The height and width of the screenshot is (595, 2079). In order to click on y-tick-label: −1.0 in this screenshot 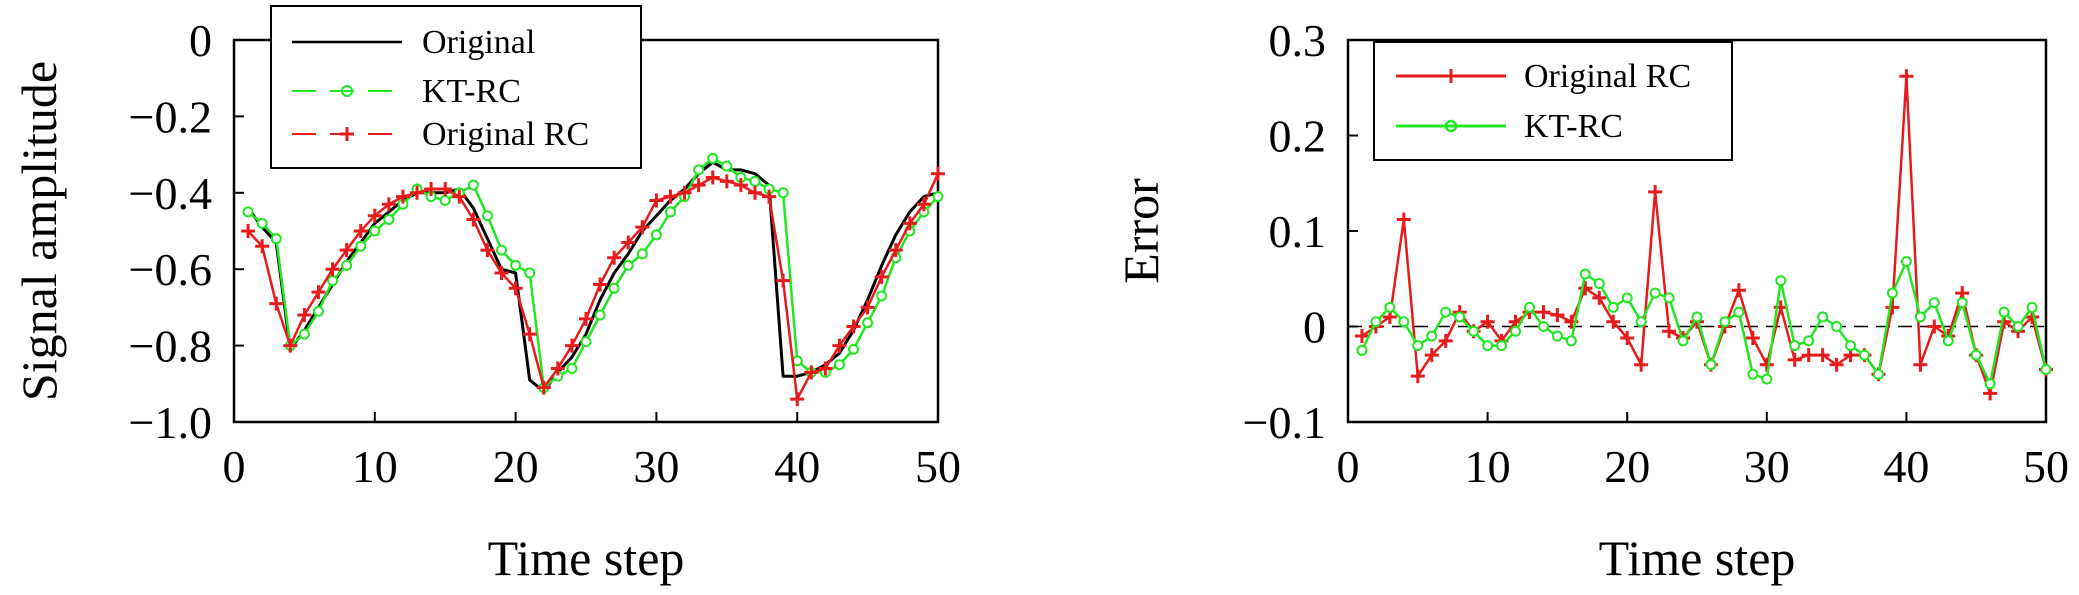, I will do `click(170, 422)`.